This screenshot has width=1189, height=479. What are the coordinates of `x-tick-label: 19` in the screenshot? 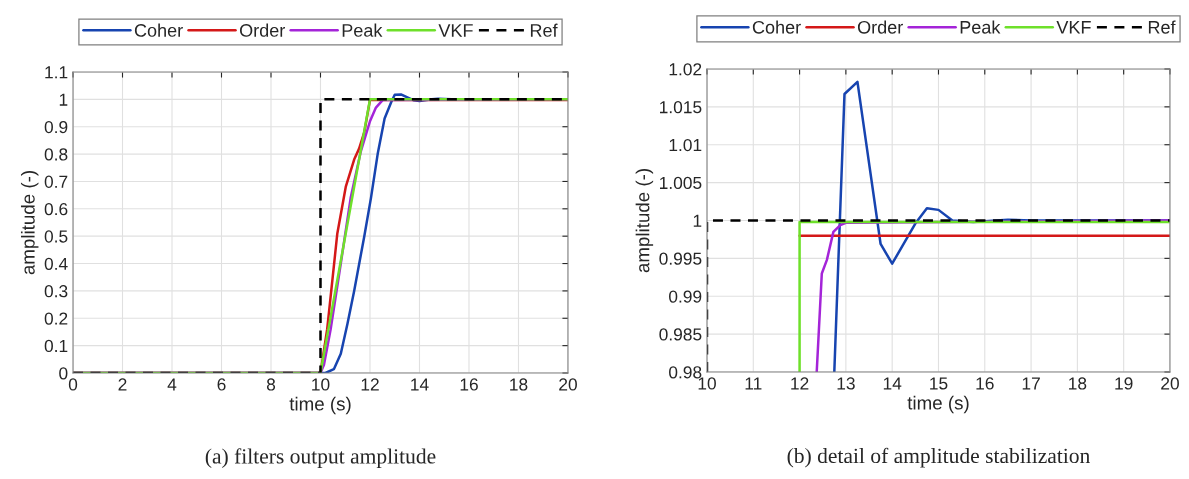 It's located at (1124, 383).